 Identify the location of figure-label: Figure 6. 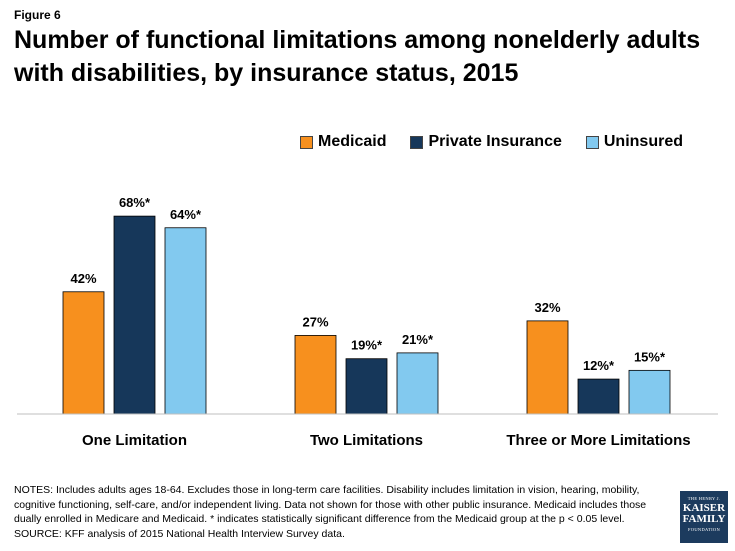
(37, 15).